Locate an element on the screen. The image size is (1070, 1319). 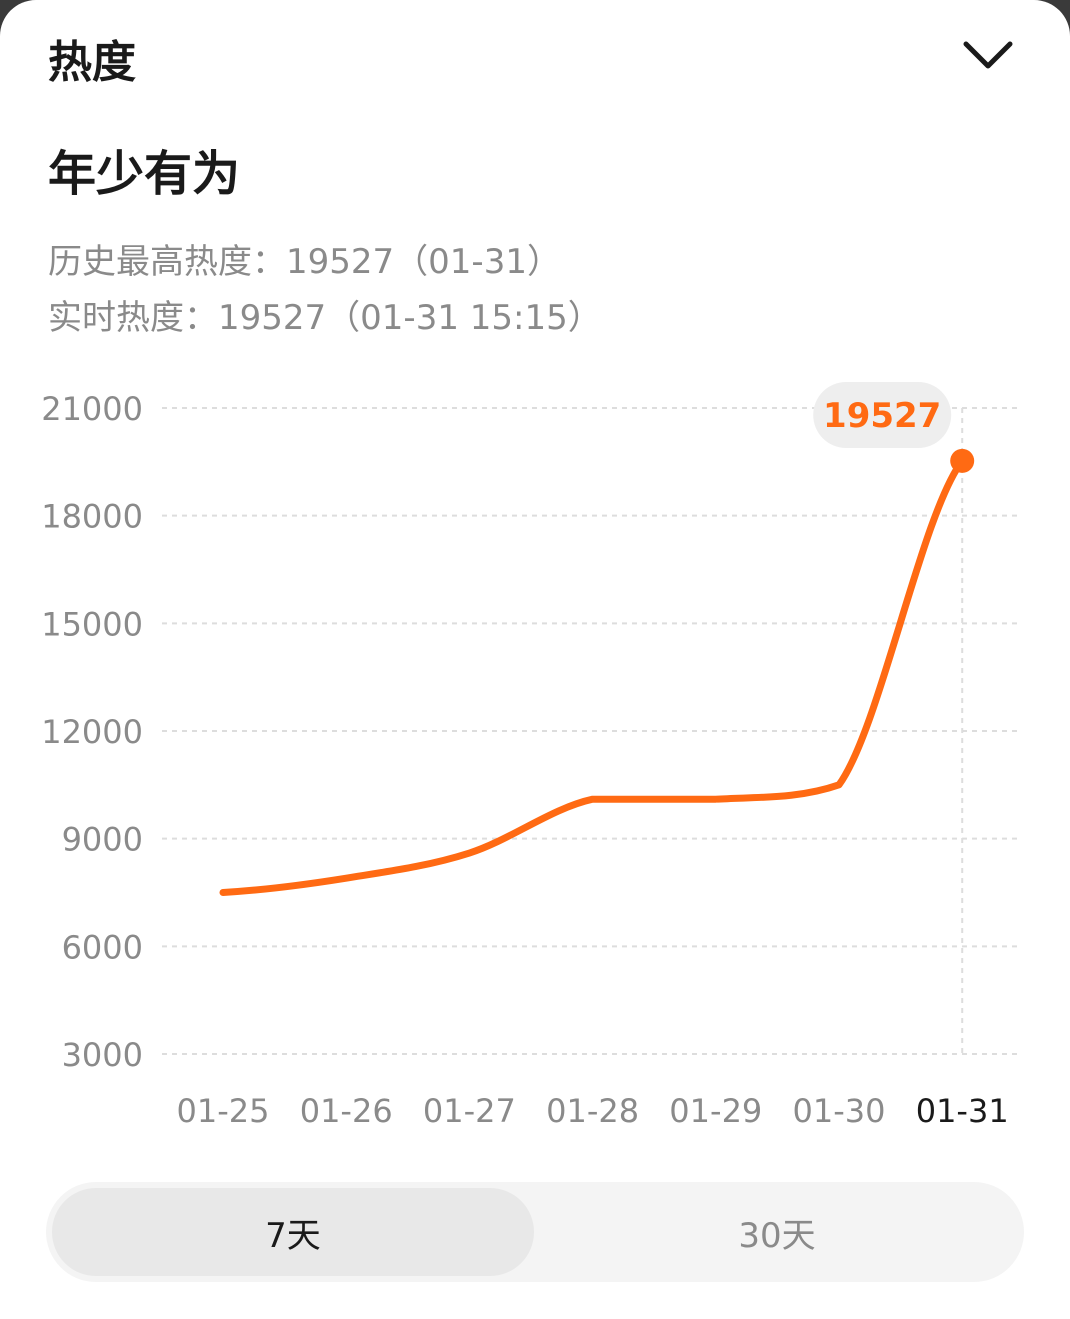
x-tick-label: 01-31 is located at coordinates (962, 1111).